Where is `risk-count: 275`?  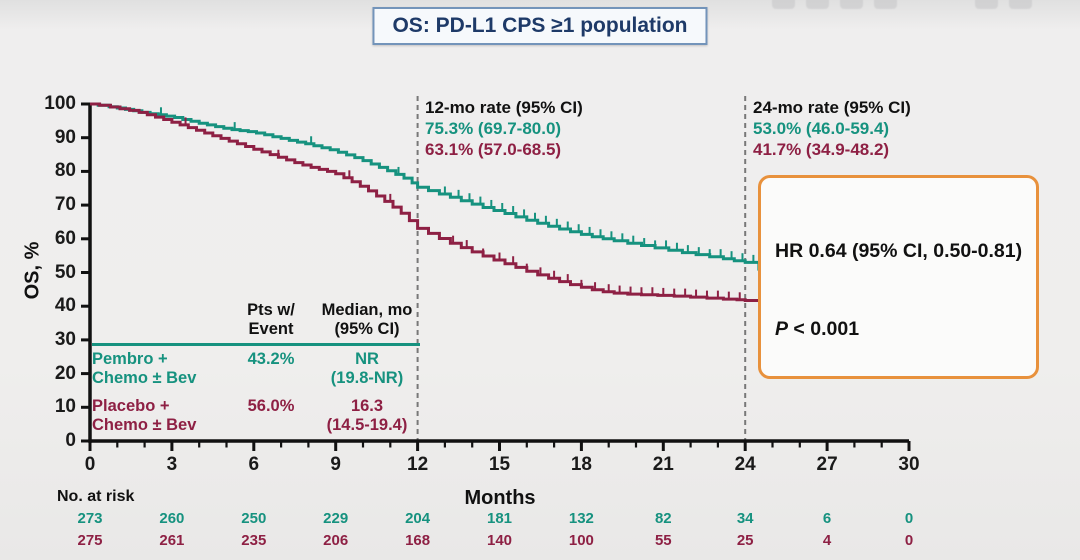 risk-count: 275 is located at coordinates (90, 540).